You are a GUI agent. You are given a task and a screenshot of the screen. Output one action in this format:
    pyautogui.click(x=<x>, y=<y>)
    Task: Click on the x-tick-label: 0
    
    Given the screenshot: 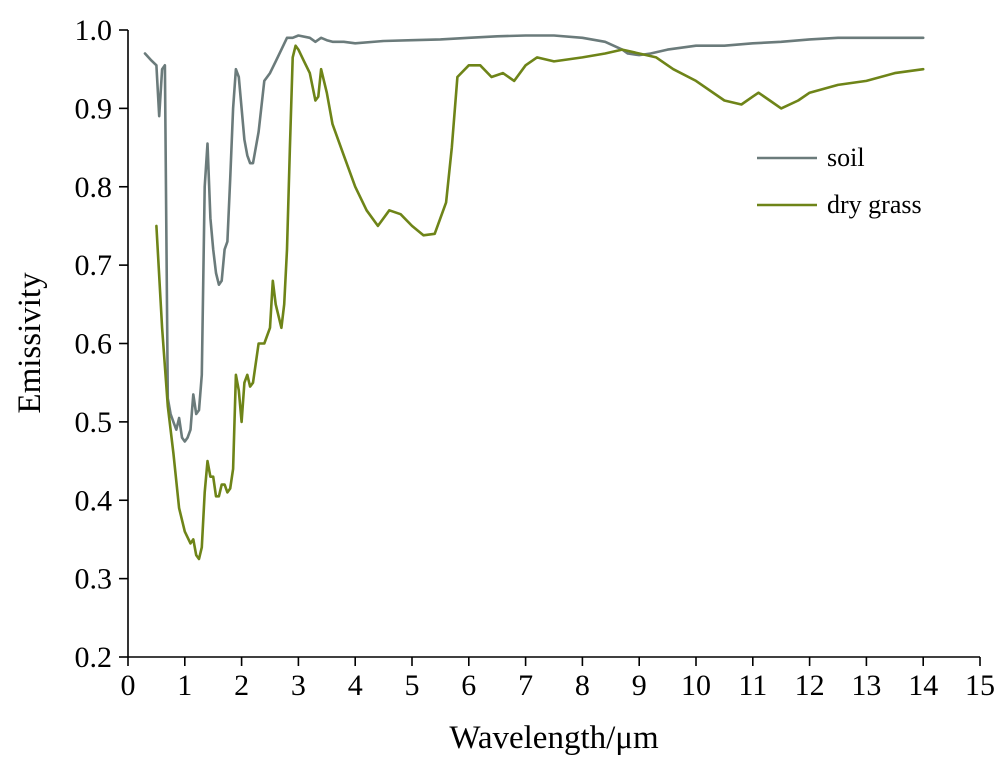 What is the action you would take?
    pyautogui.click(x=128, y=685)
    